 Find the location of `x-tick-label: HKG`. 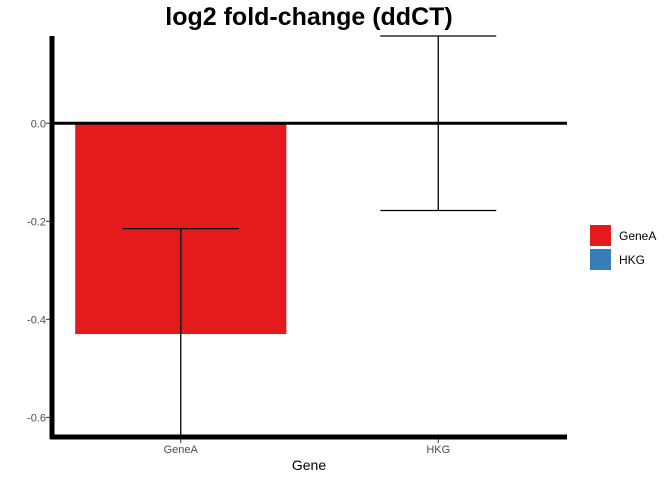

x-tick-label: HKG is located at coordinates (438, 450).